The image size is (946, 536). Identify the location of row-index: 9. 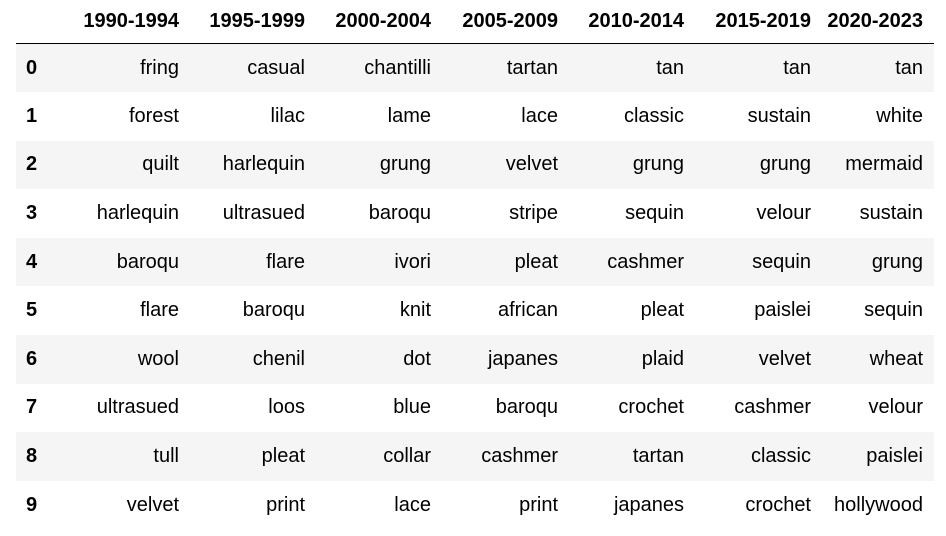
(32, 504).